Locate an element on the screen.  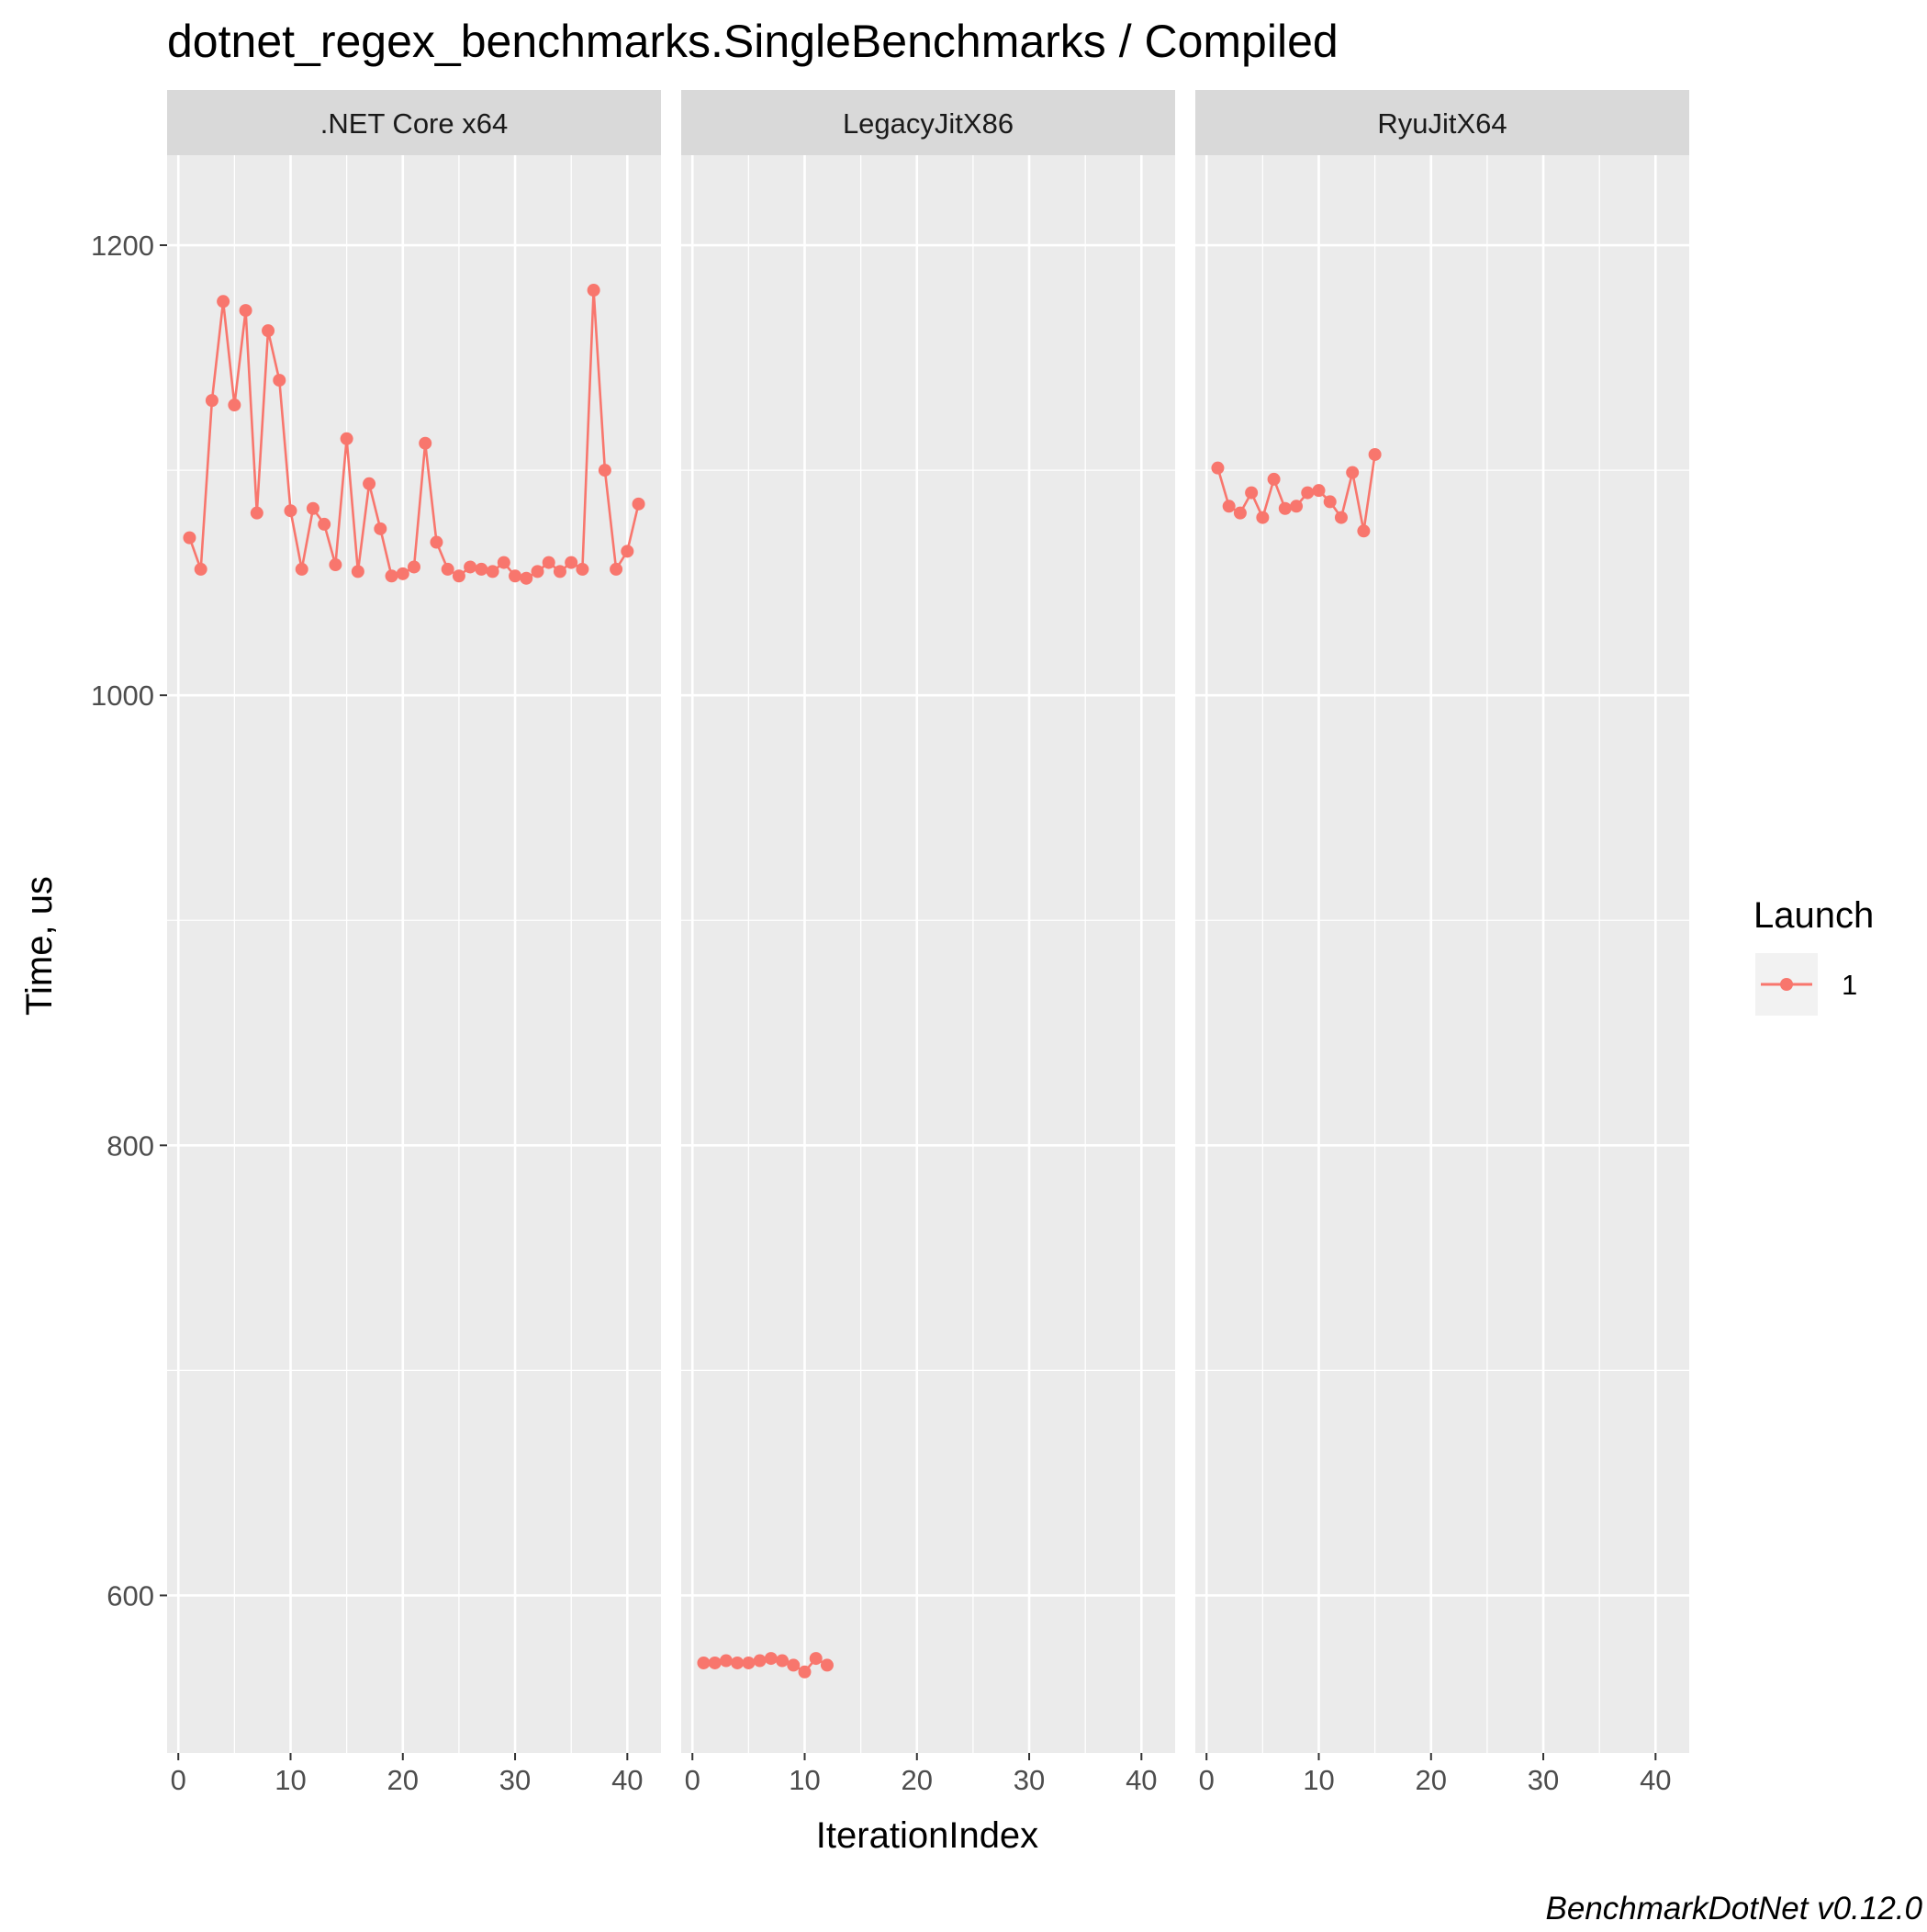
legend: Launch 1 is located at coordinates (1814, 955).